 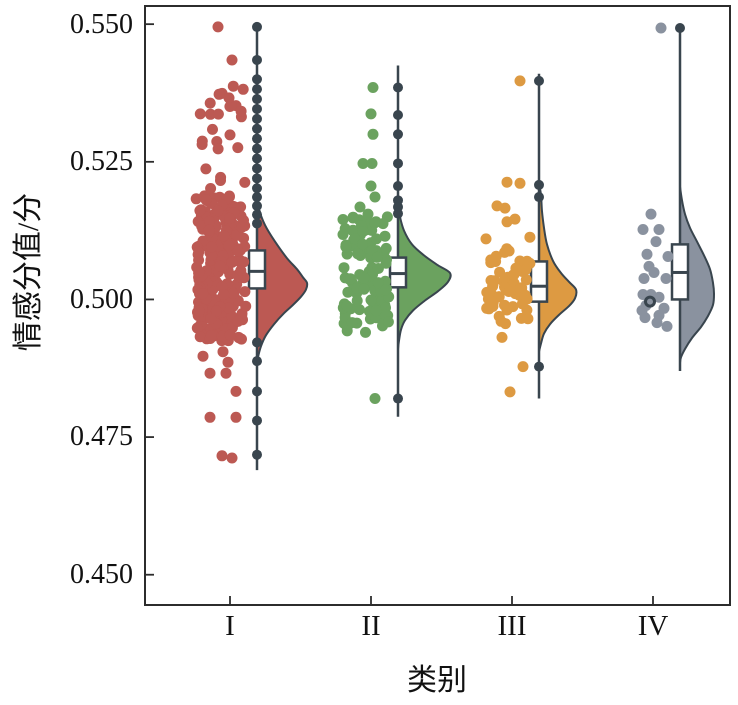 I want to click on y-axis-title: 情感分值/分, so click(x=28, y=272).